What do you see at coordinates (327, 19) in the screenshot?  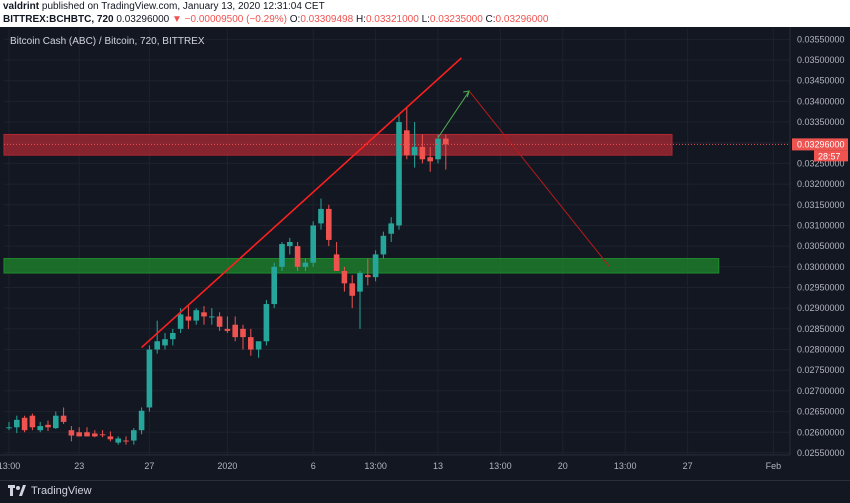 I see `open-value: 0.03309498` at bounding box center [327, 19].